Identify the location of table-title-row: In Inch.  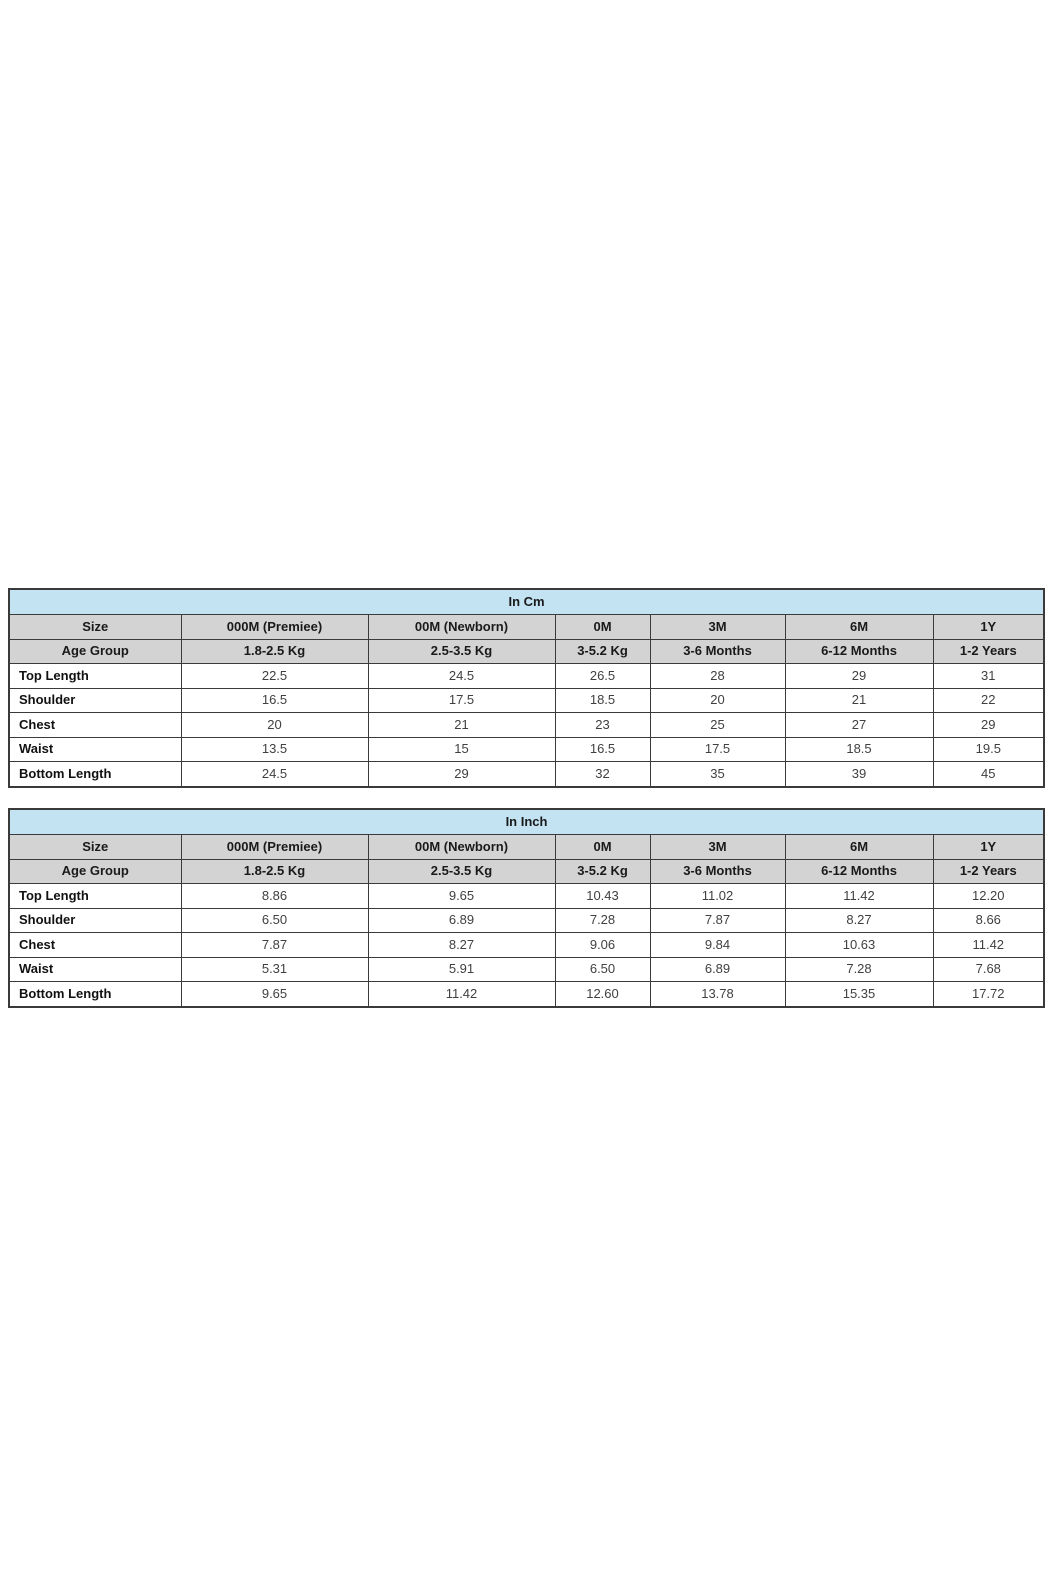
(526, 821).